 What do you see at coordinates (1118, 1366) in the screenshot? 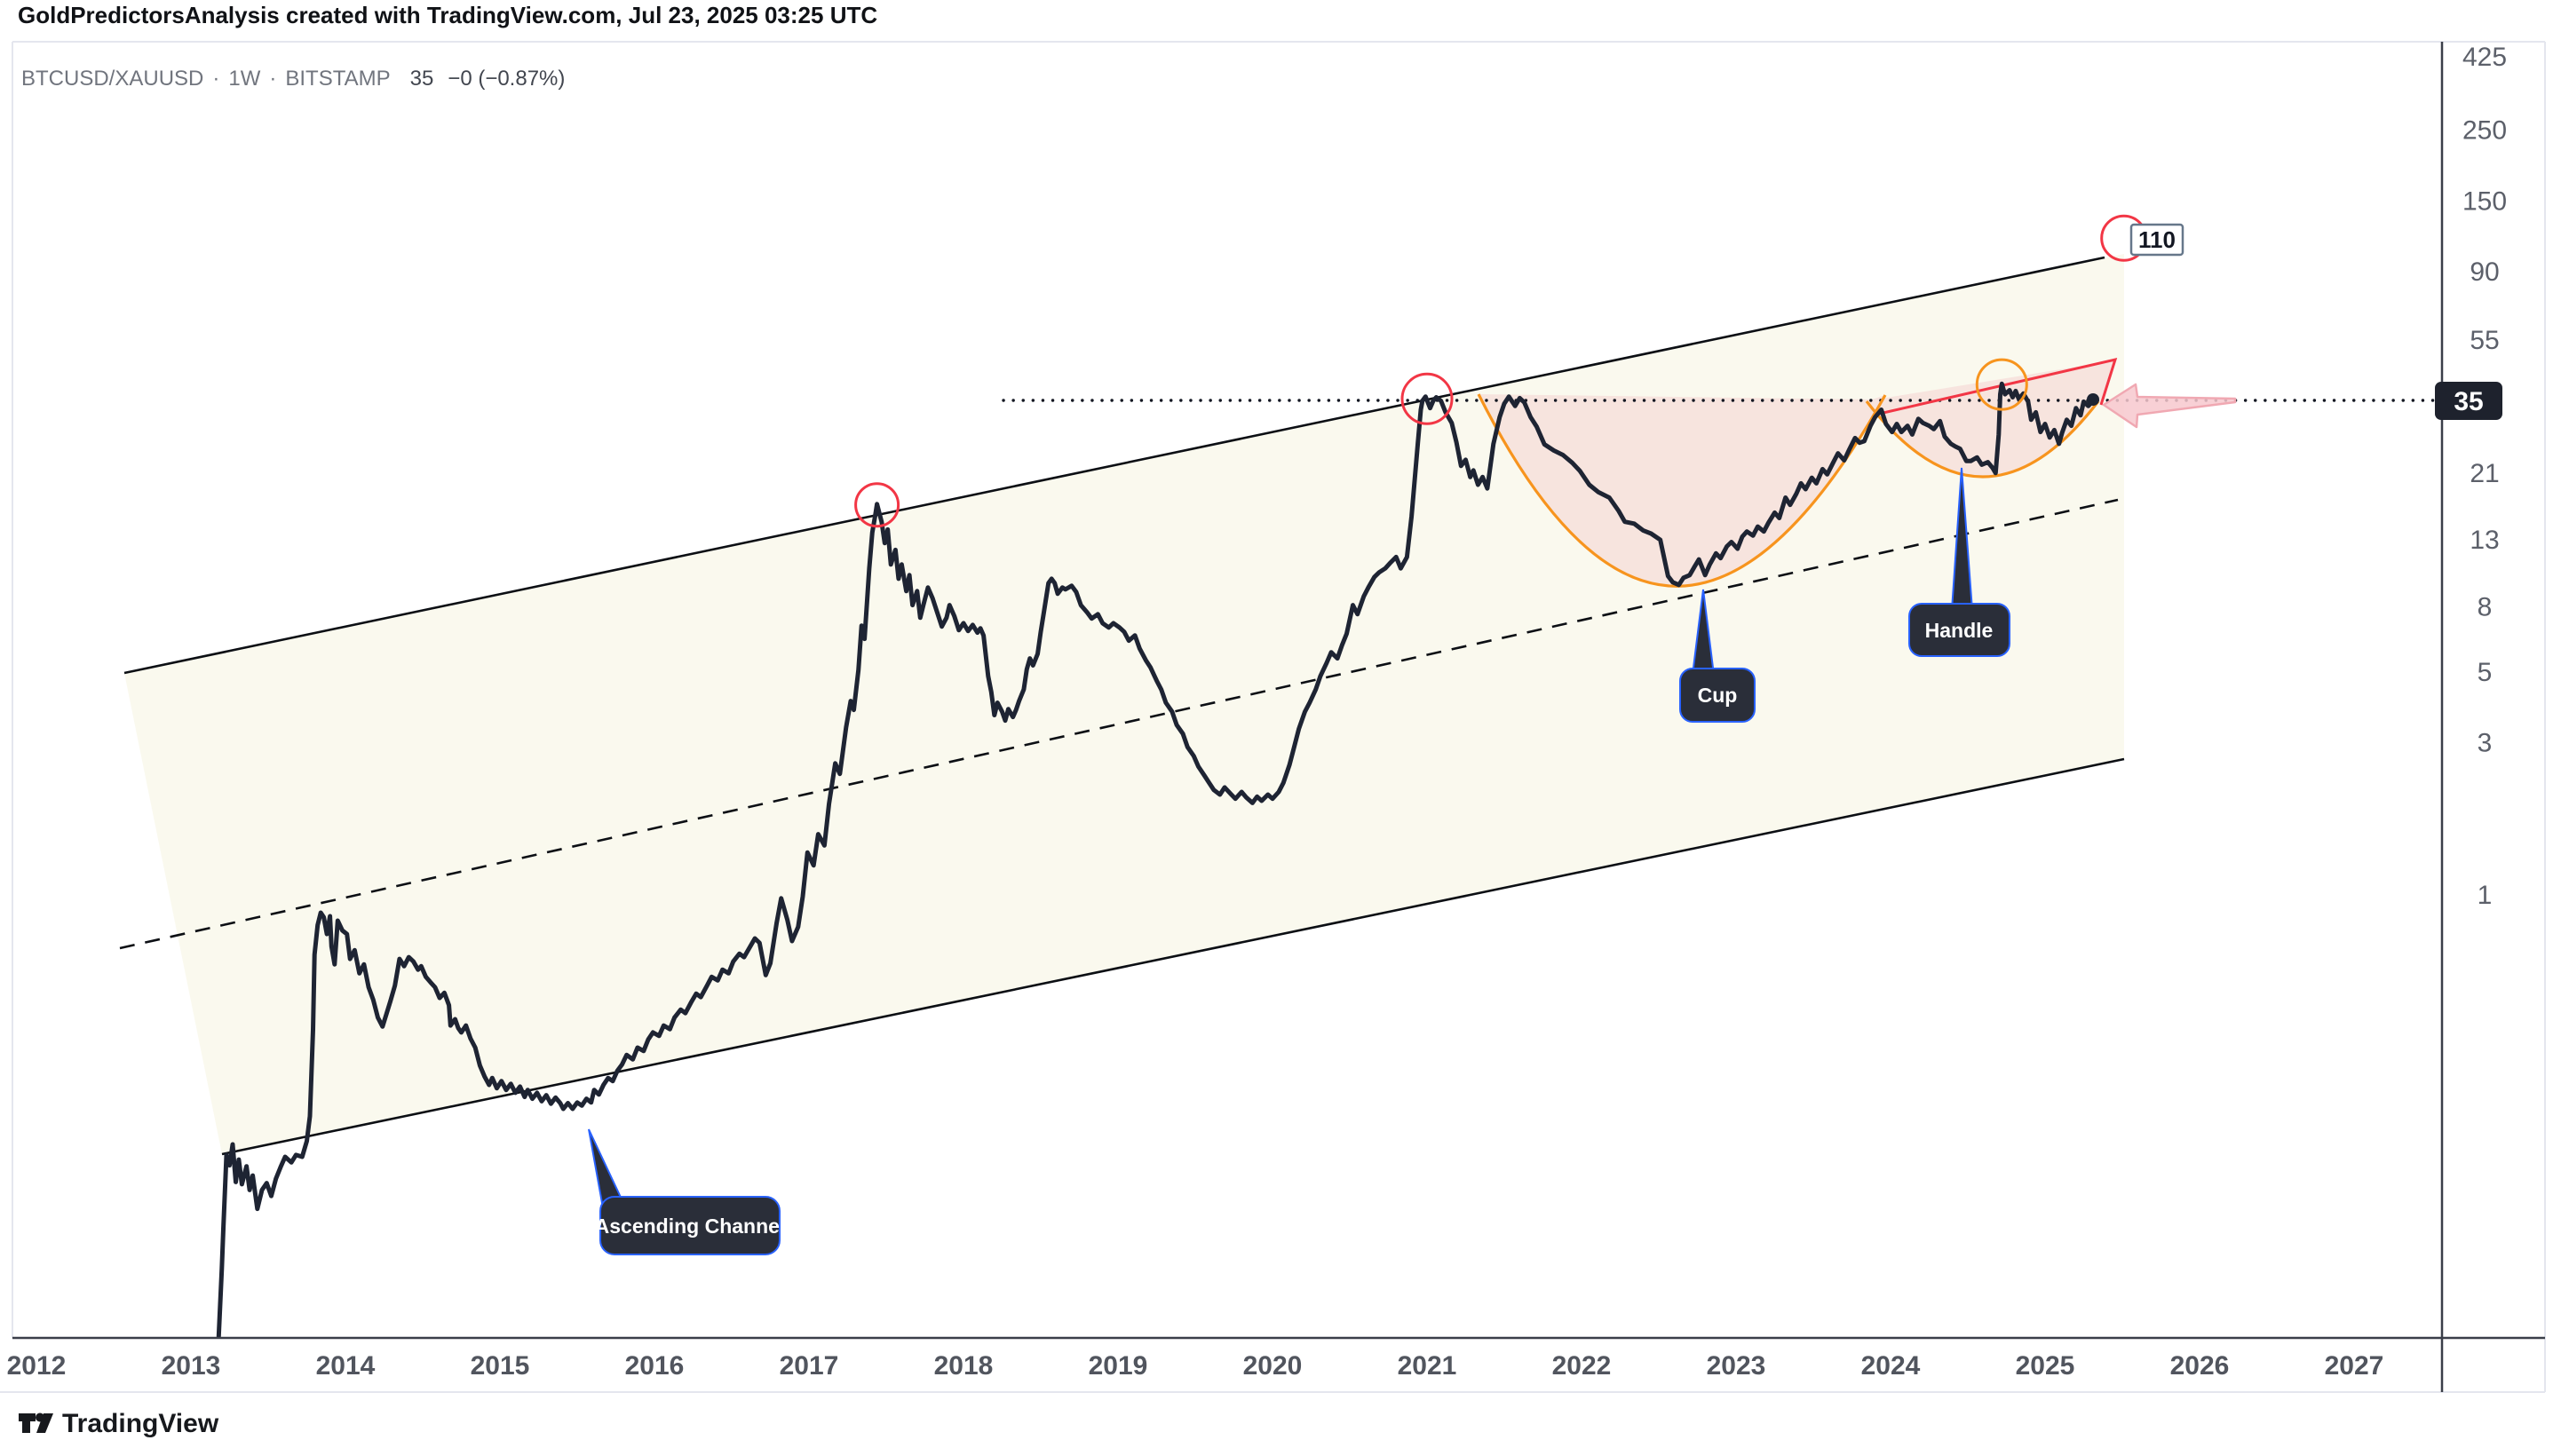
I see `year-tick-2019: 2019` at bounding box center [1118, 1366].